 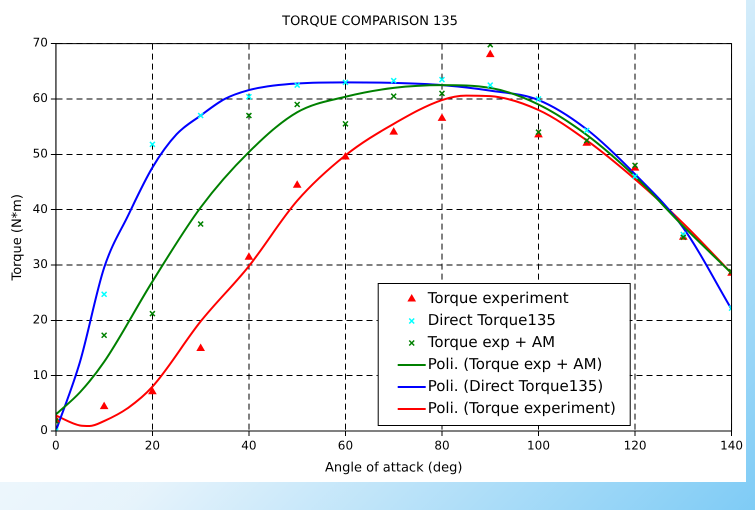 What do you see at coordinates (40, 264) in the screenshot?
I see `y-tick-label: 30` at bounding box center [40, 264].